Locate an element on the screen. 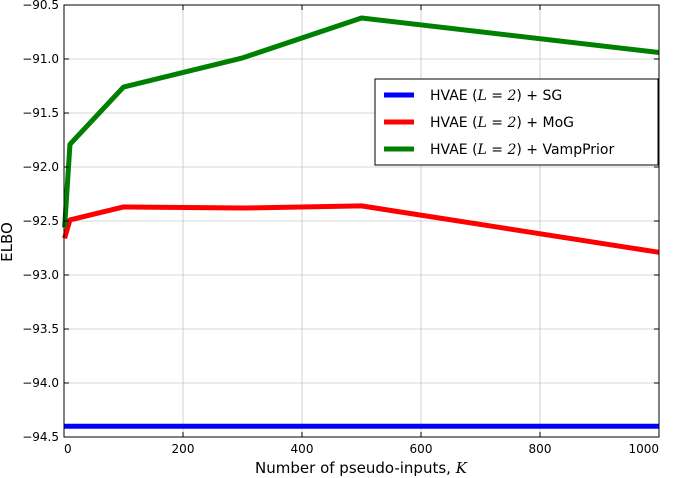 Image resolution: width=675 pixels, height=478 pixels. x-tick-label: 800 is located at coordinates (540, 449).